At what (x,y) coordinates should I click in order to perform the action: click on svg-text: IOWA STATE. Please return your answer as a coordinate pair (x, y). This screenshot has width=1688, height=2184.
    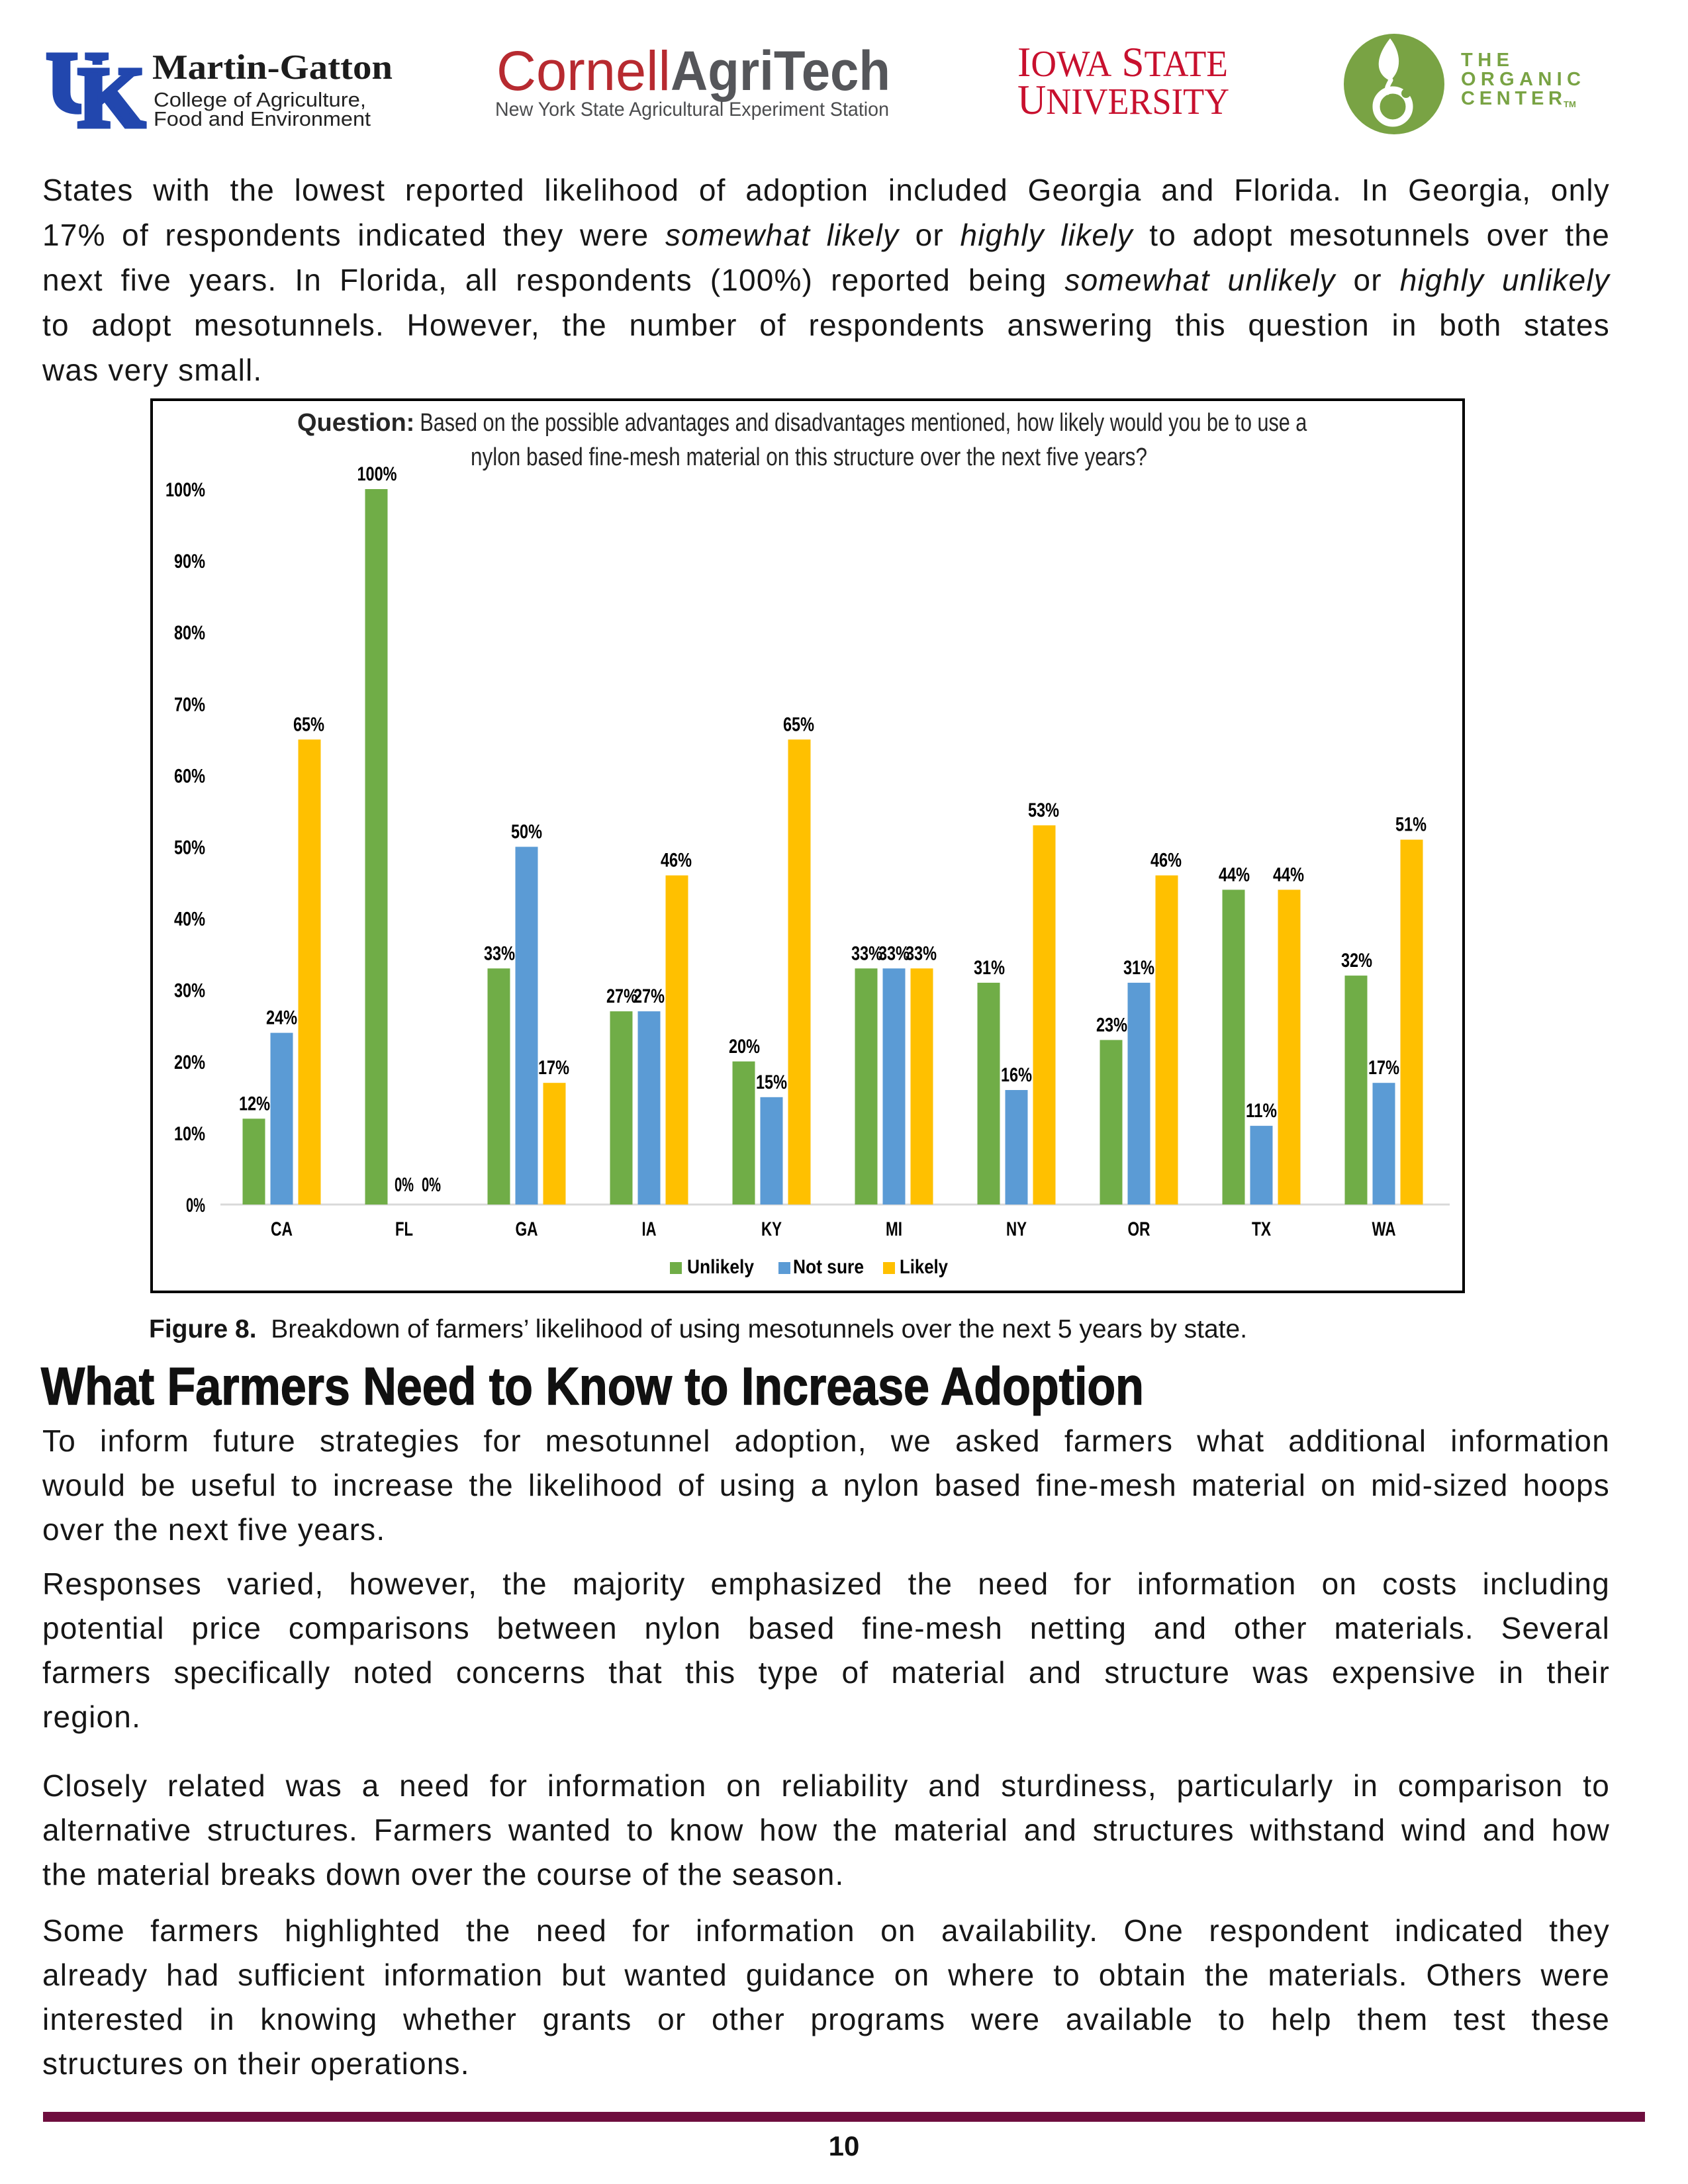
    Looking at the image, I should click on (1122, 62).